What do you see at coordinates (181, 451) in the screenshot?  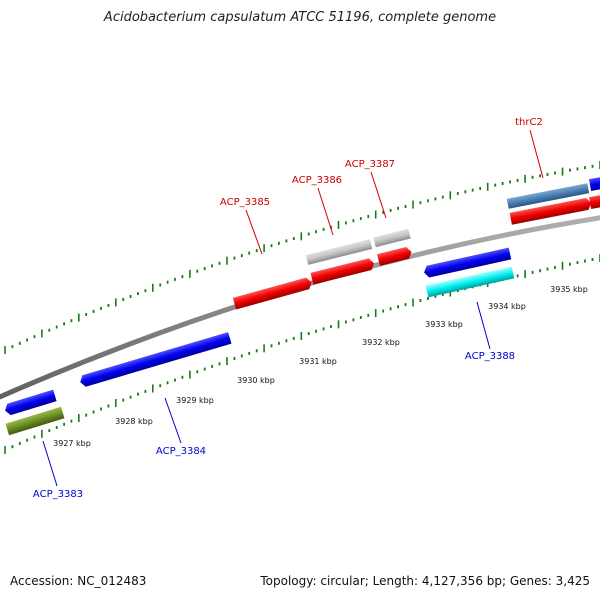 I see `gene-label-acp-3384: ACP_3384` at bounding box center [181, 451].